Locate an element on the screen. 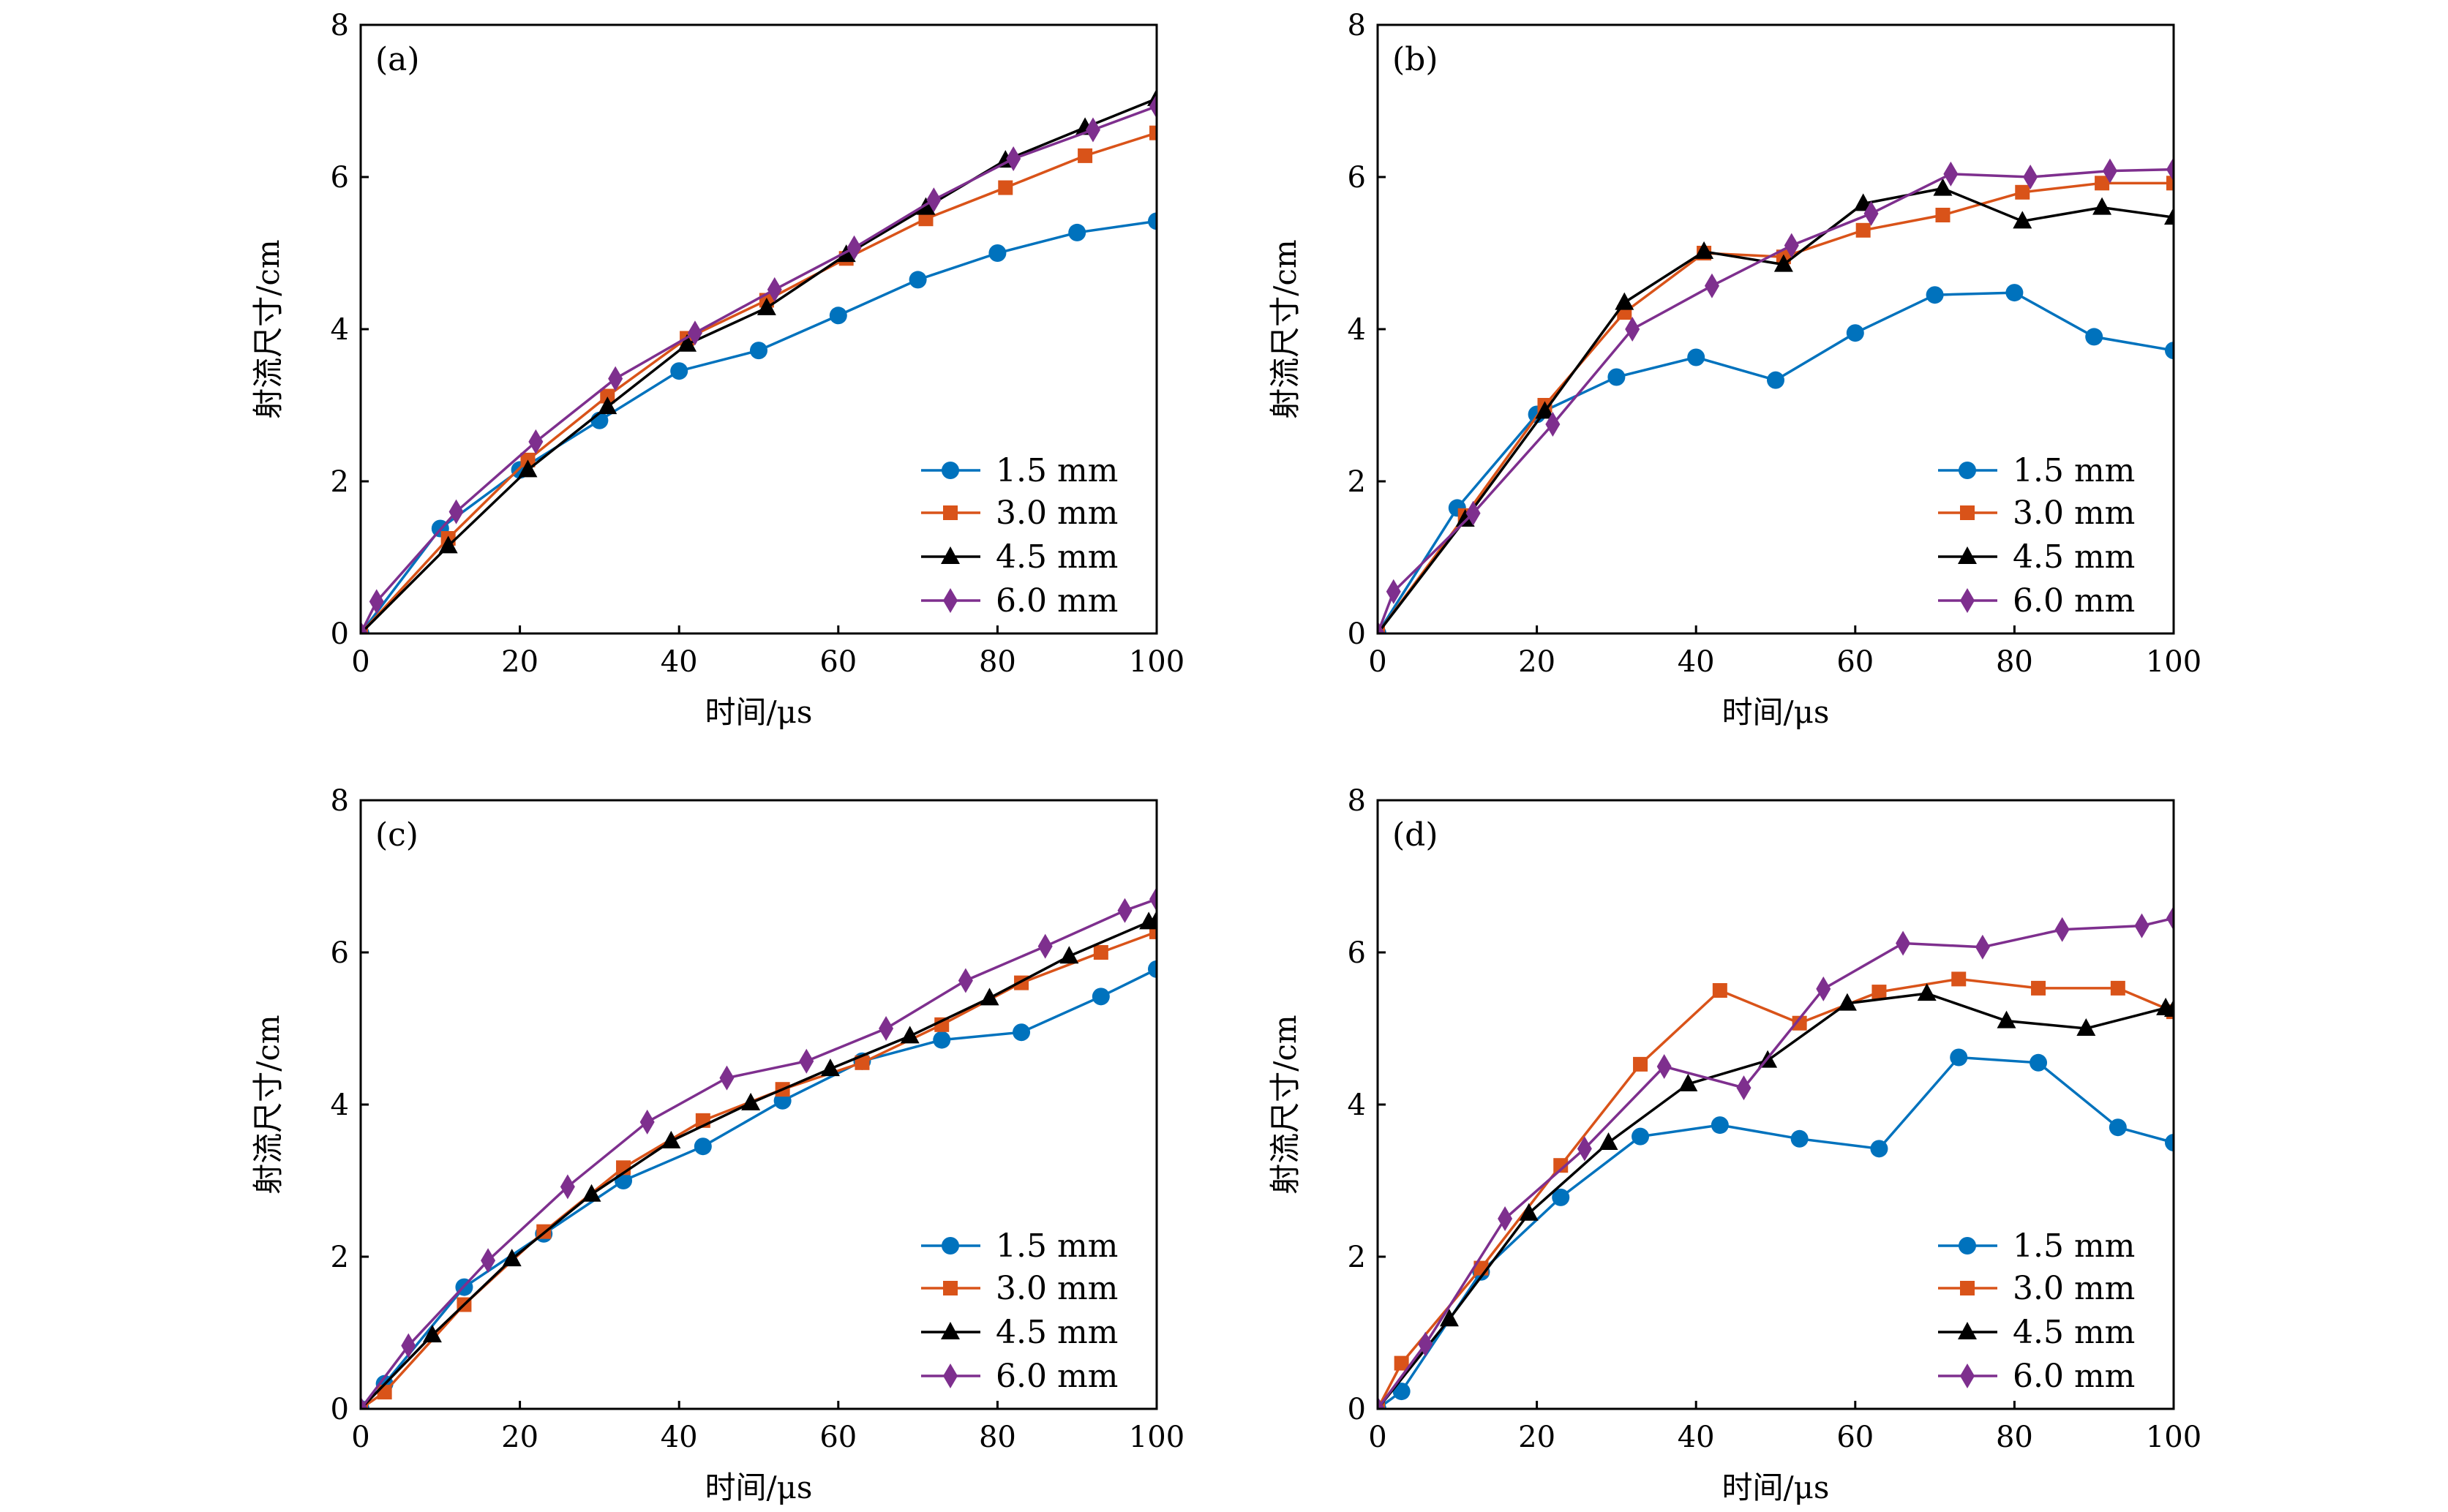  panel-label: (c) is located at coordinates (396, 835).